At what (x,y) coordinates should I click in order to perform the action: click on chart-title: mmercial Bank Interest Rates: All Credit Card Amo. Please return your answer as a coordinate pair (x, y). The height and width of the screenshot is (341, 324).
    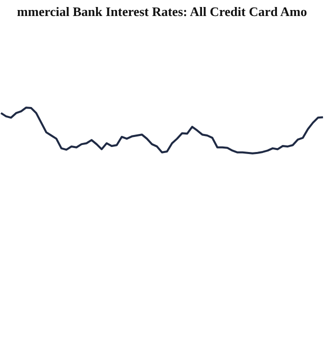
    Looking at the image, I should click on (162, 11).